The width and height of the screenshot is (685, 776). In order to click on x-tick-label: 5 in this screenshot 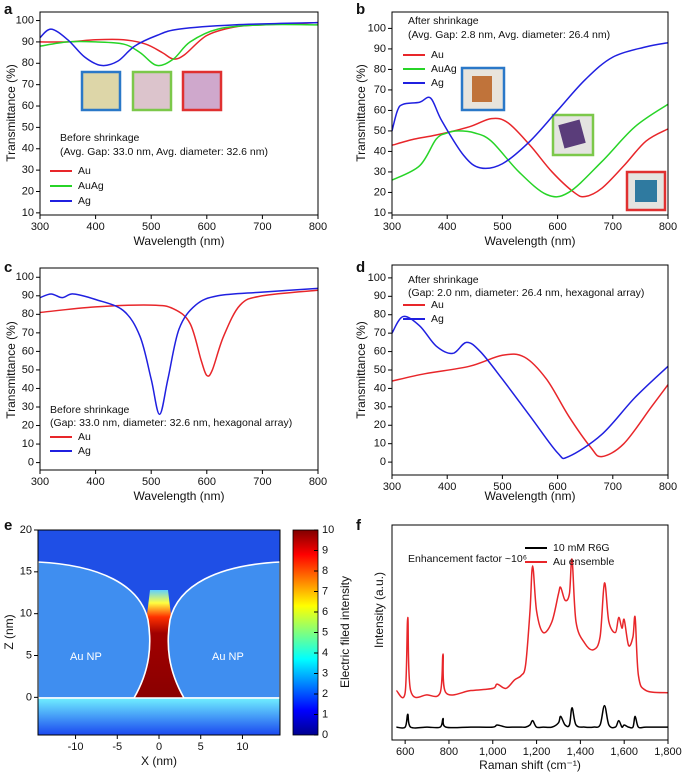, I will do `click(201, 747)`.